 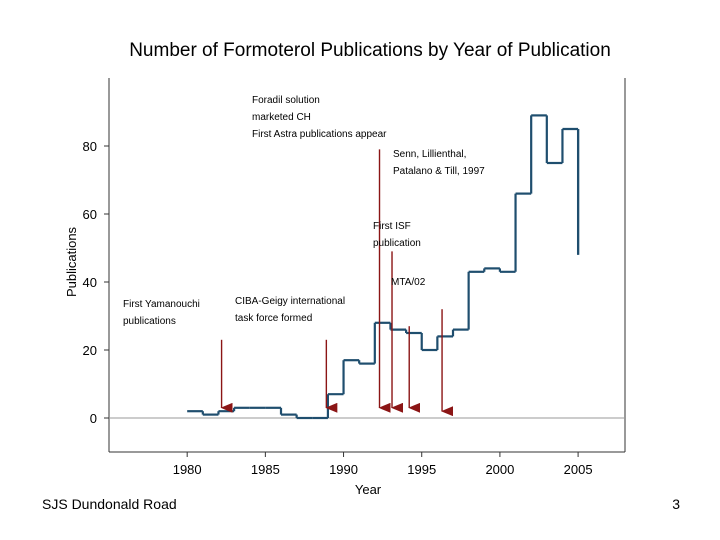 What do you see at coordinates (368, 489) in the screenshot?
I see `x-axis-label: Year` at bounding box center [368, 489].